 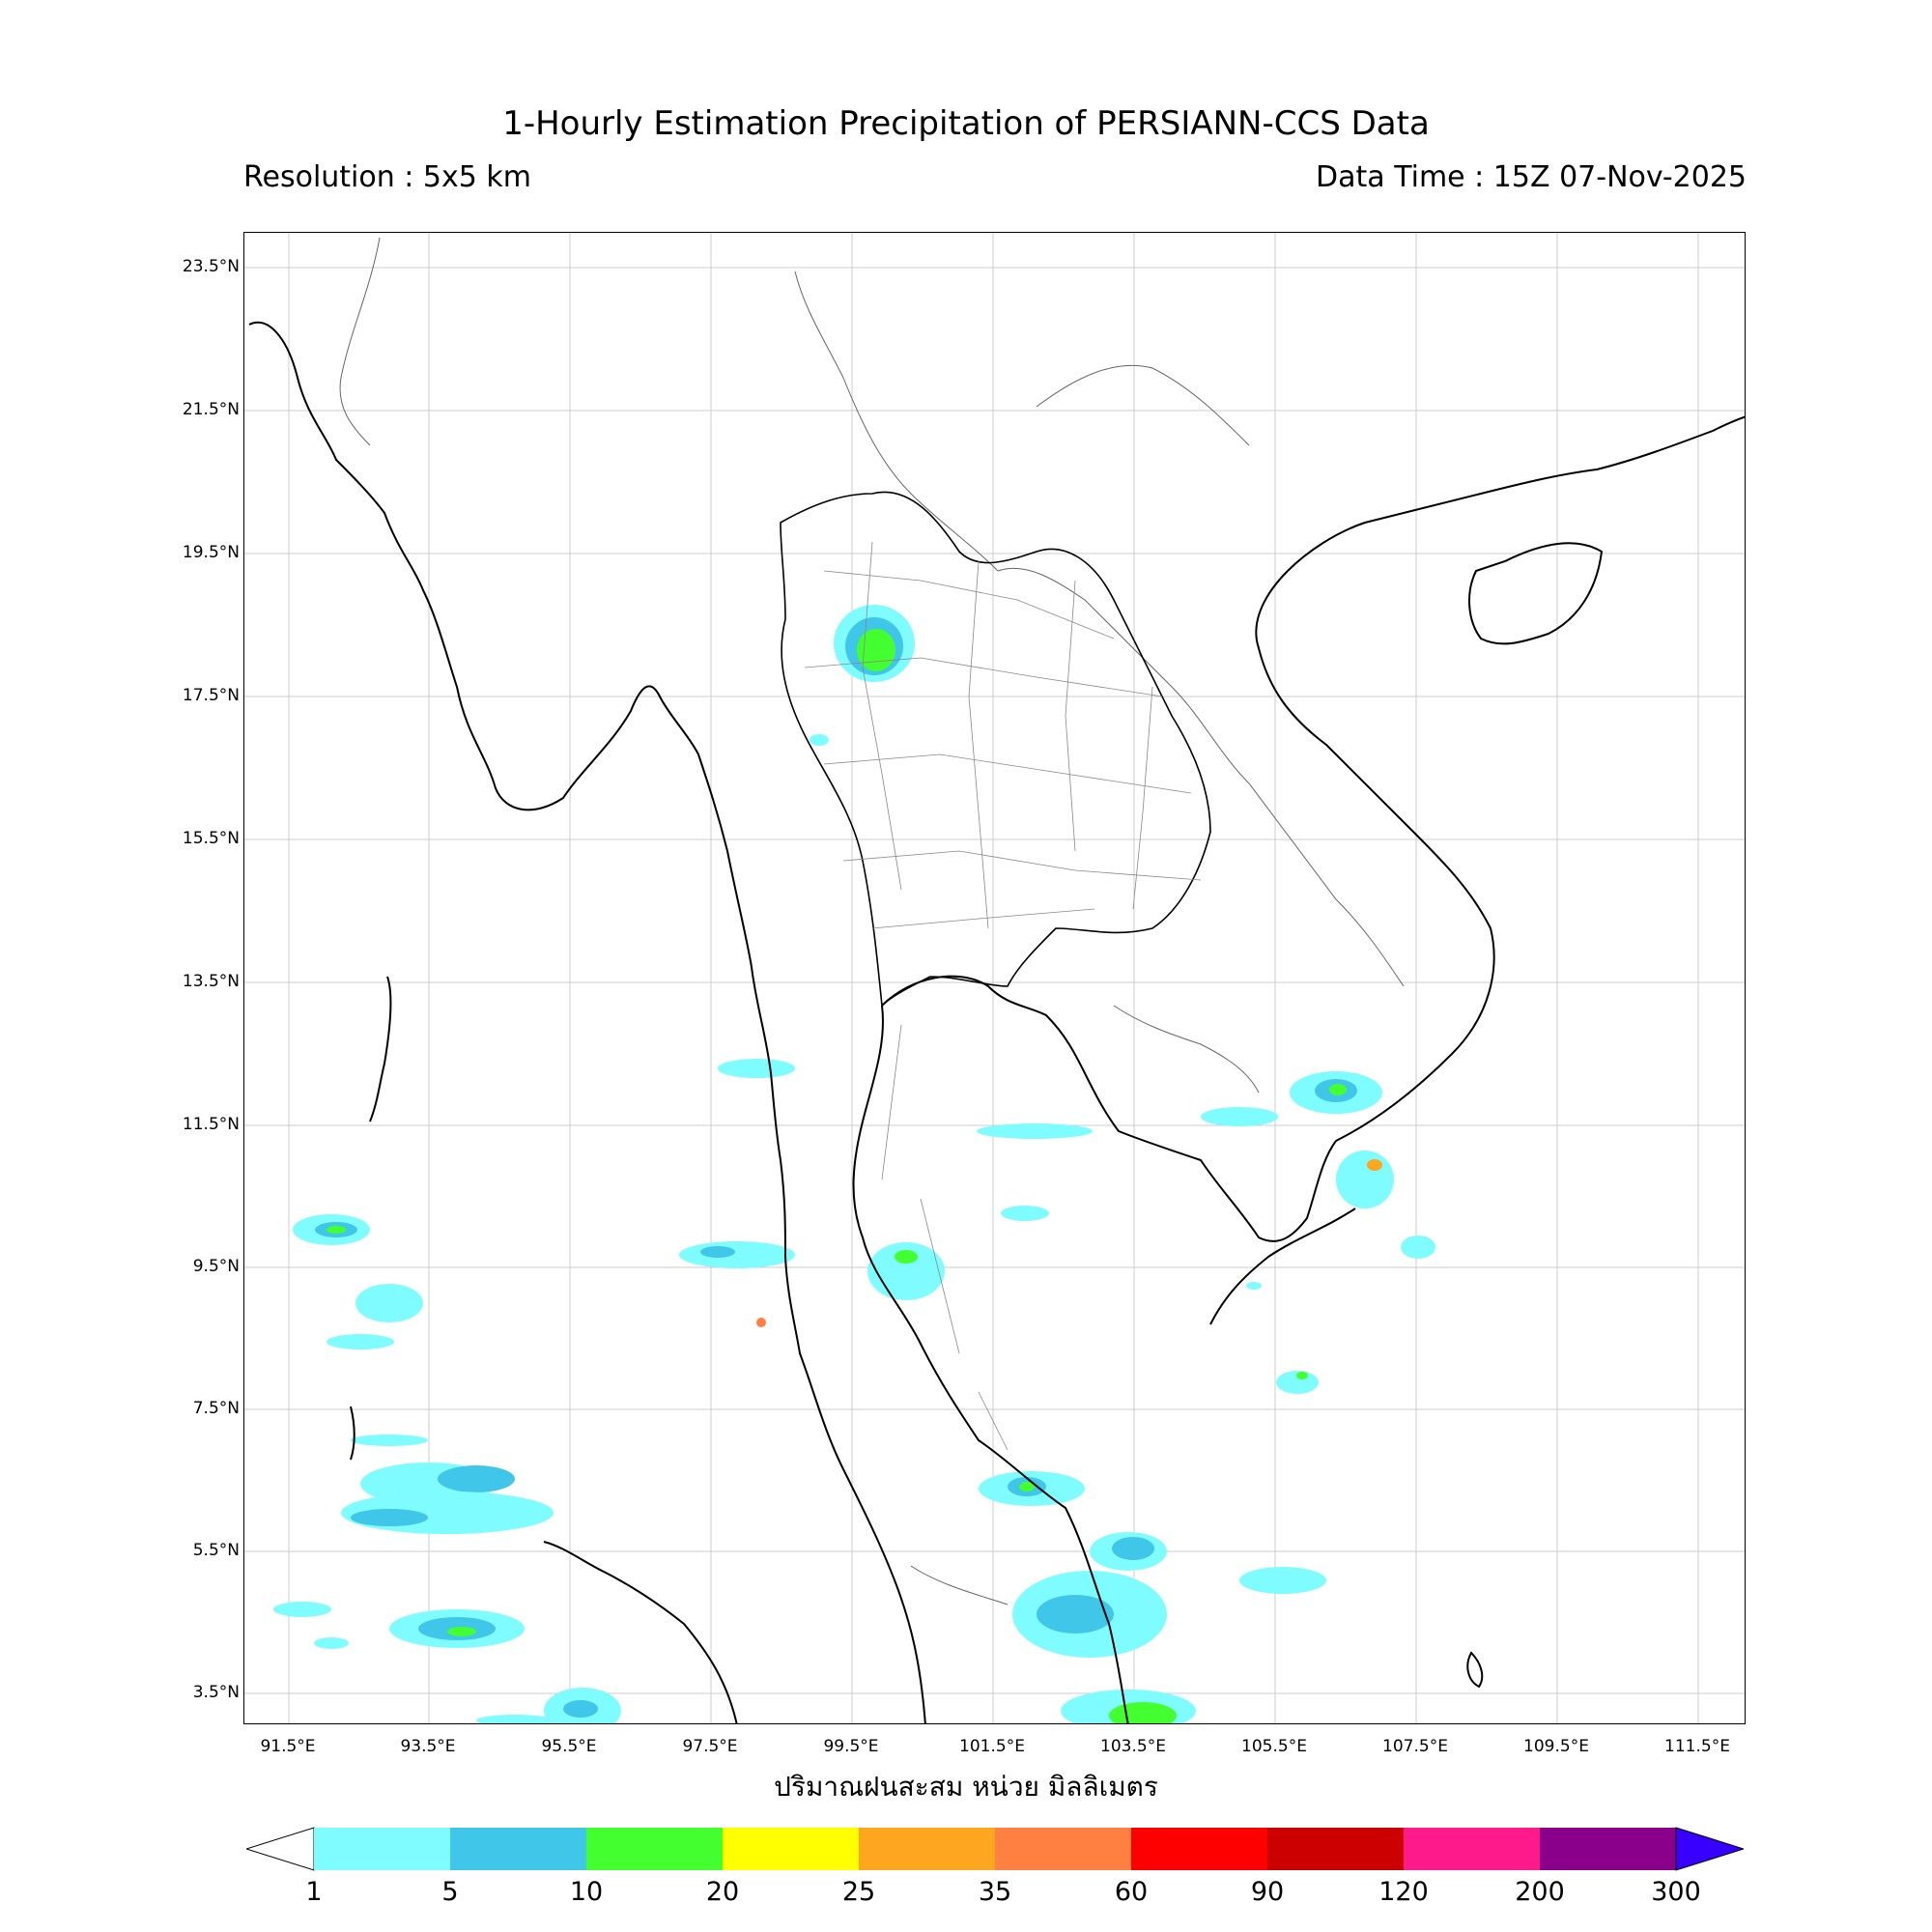 I want to click on longitude-tick-label: 111.5°E, so click(x=1697, y=1746).